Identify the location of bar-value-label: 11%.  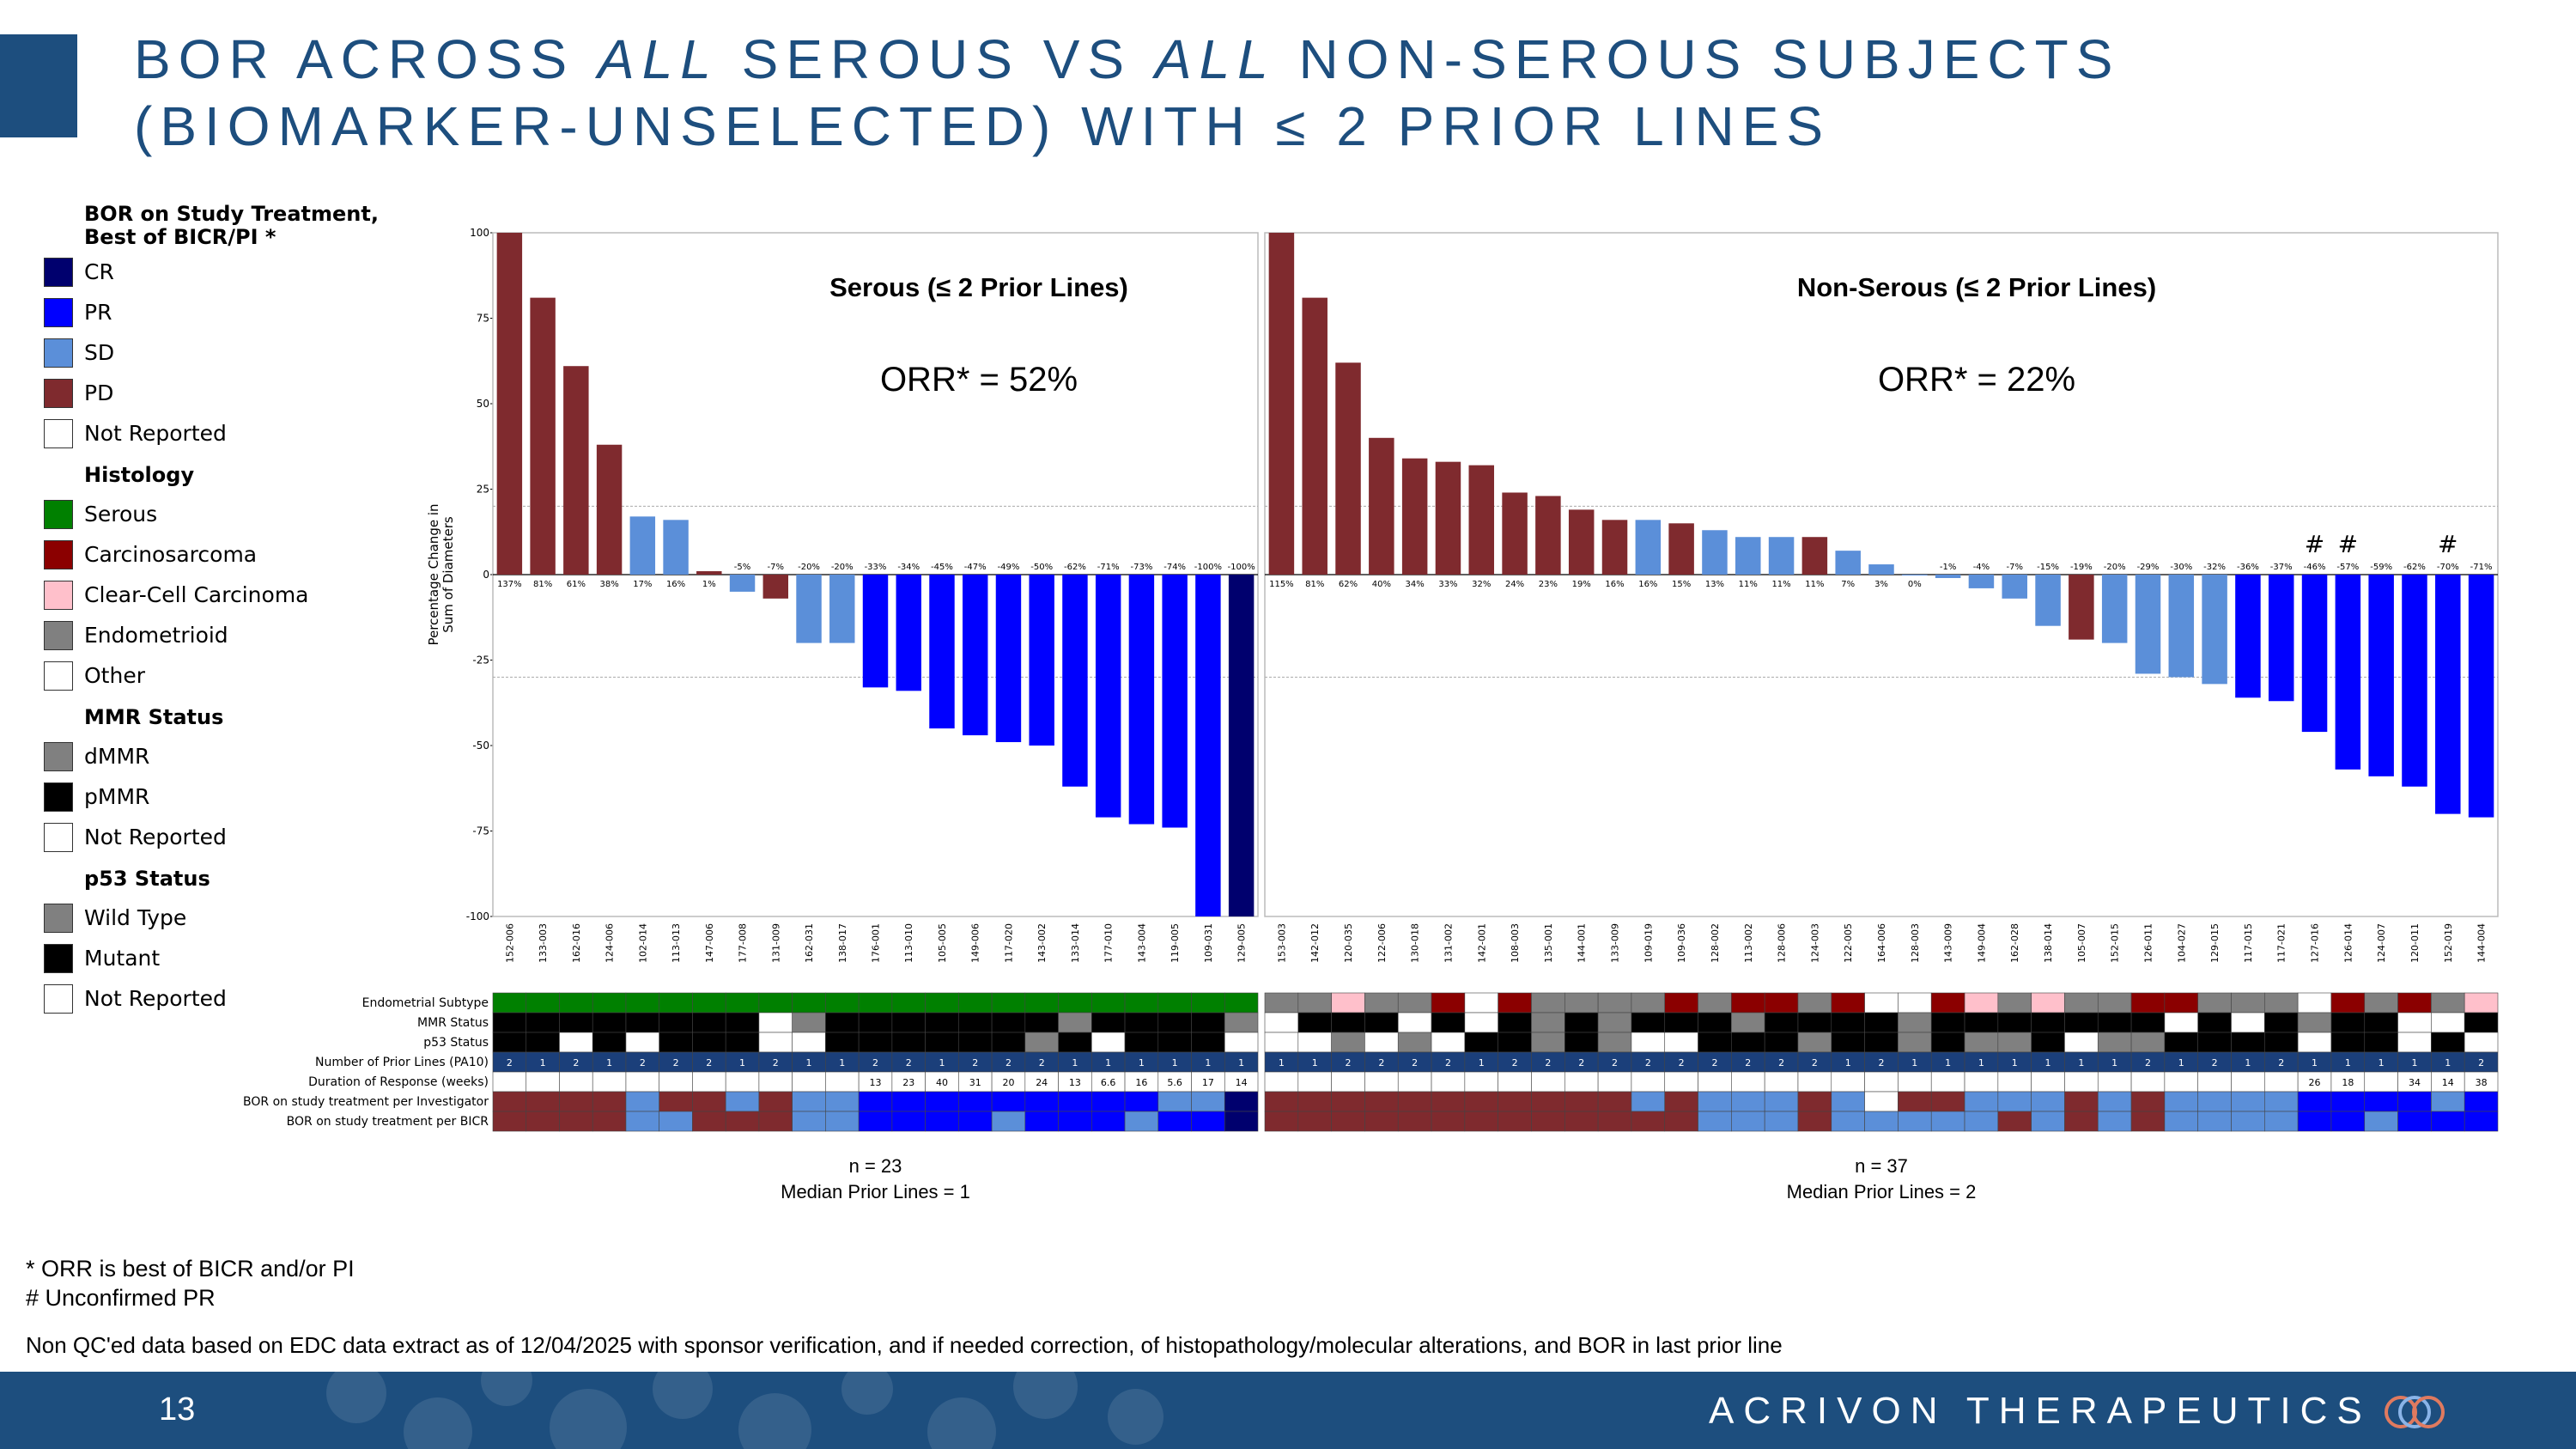
(1814, 584).